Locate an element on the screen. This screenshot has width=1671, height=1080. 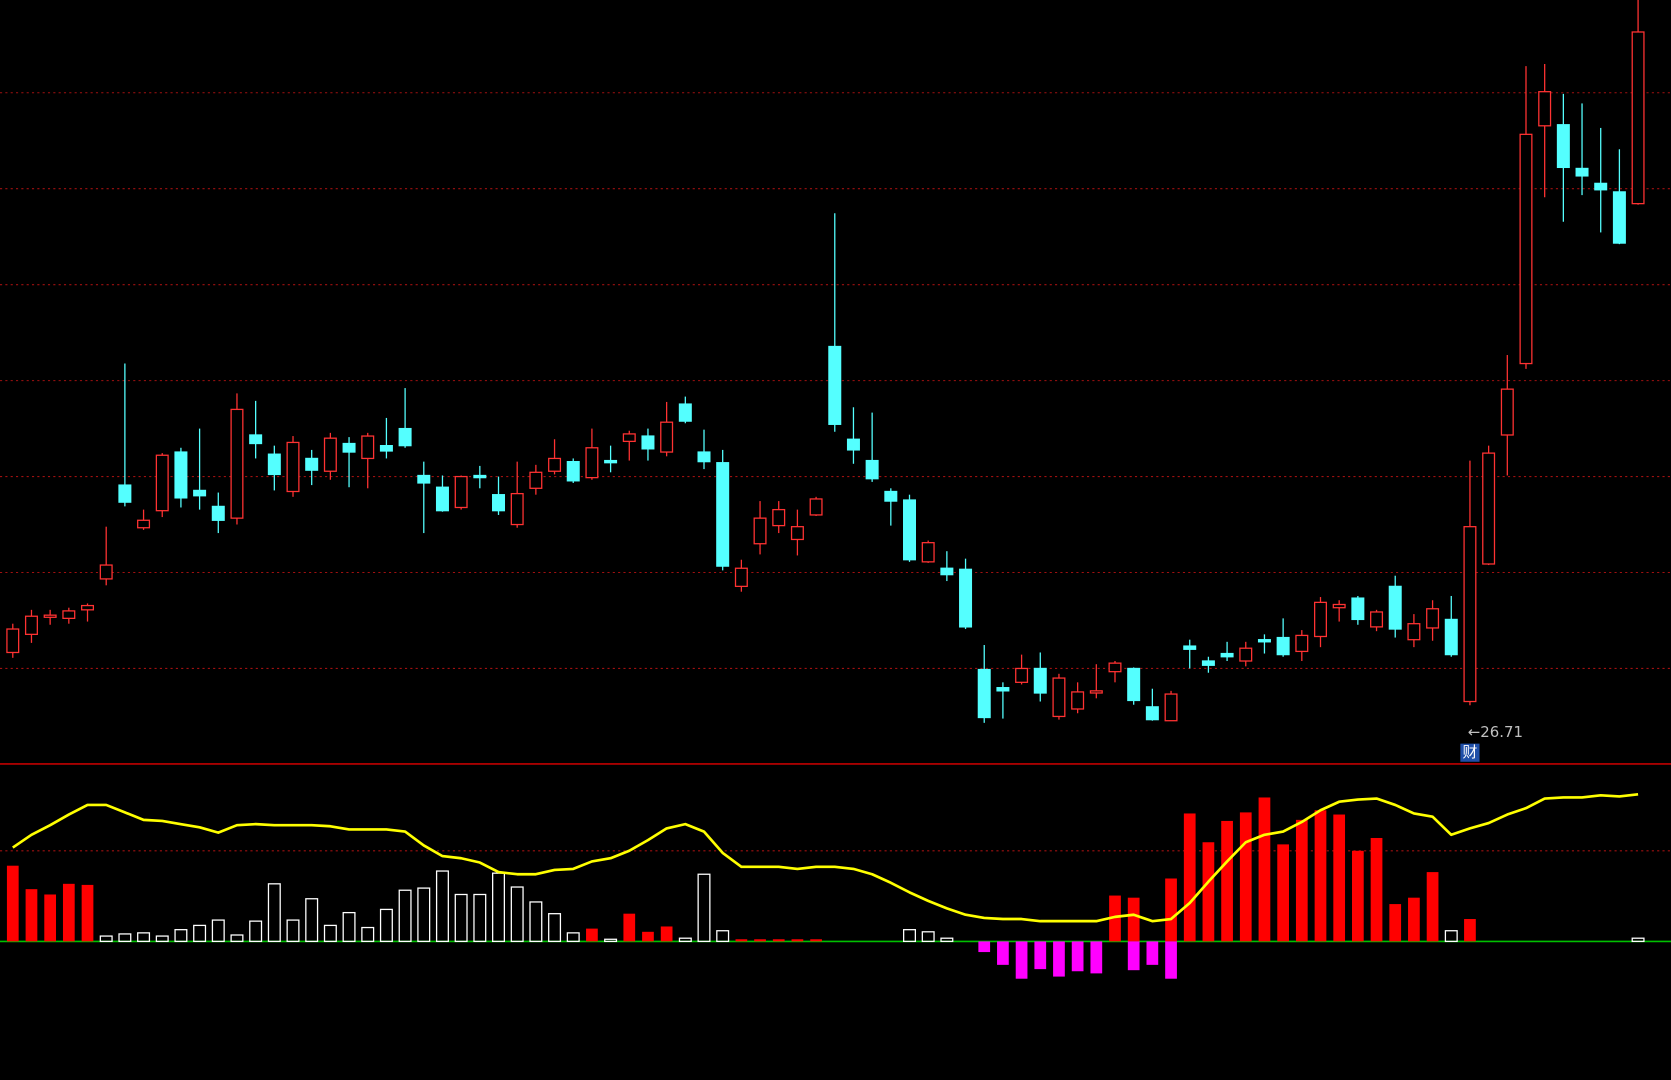
badge: 财 is located at coordinates (1469, 752).